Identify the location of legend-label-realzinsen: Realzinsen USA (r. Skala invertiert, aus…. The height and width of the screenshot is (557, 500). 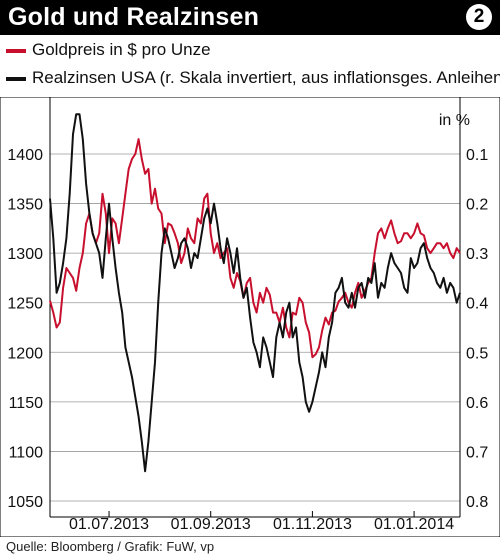
(266, 77).